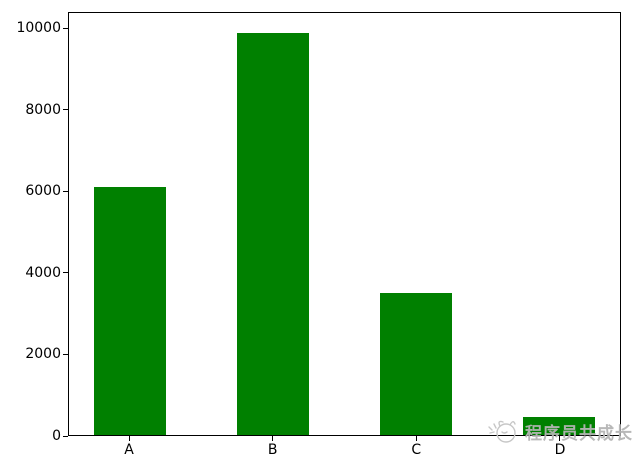 The width and height of the screenshot is (638, 466). What do you see at coordinates (273, 234) in the screenshot?
I see `bar-B` at bounding box center [273, 234].